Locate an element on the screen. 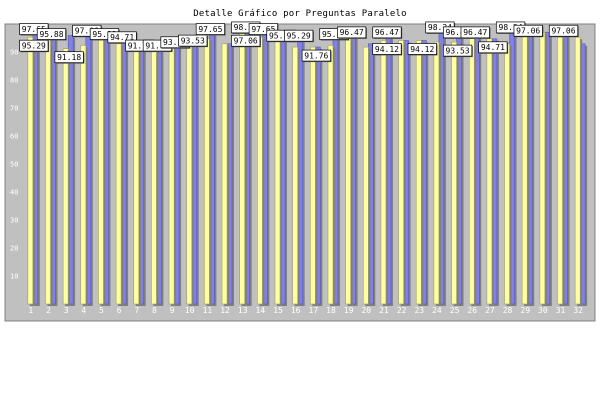 The height and width of the screenshot is (400, 600). y-tick-label: 50 is located at coordinates (14, 165).